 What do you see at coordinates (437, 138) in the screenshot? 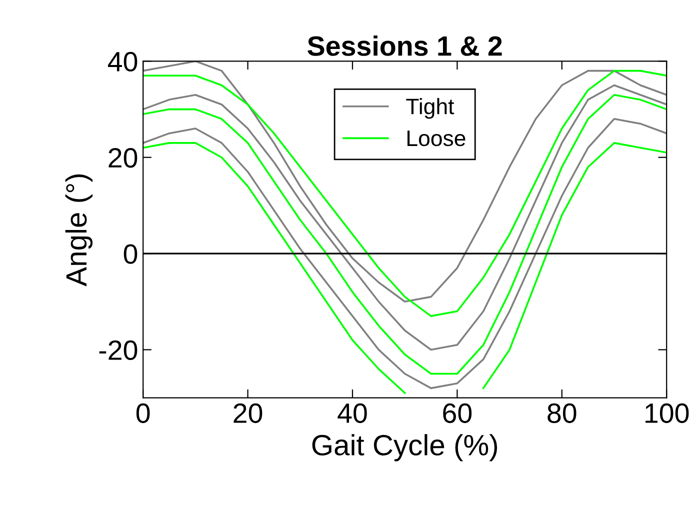
I see `legend-label: Loose` at bounding box center [437, 138].